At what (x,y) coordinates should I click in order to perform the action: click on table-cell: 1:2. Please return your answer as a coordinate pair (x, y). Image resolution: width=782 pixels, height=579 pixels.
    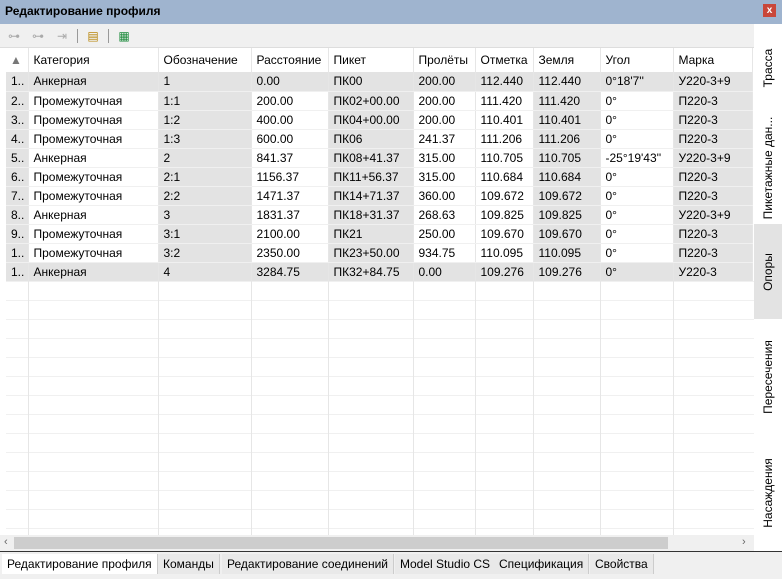
    Looking at the image, I should click on (205, 120).